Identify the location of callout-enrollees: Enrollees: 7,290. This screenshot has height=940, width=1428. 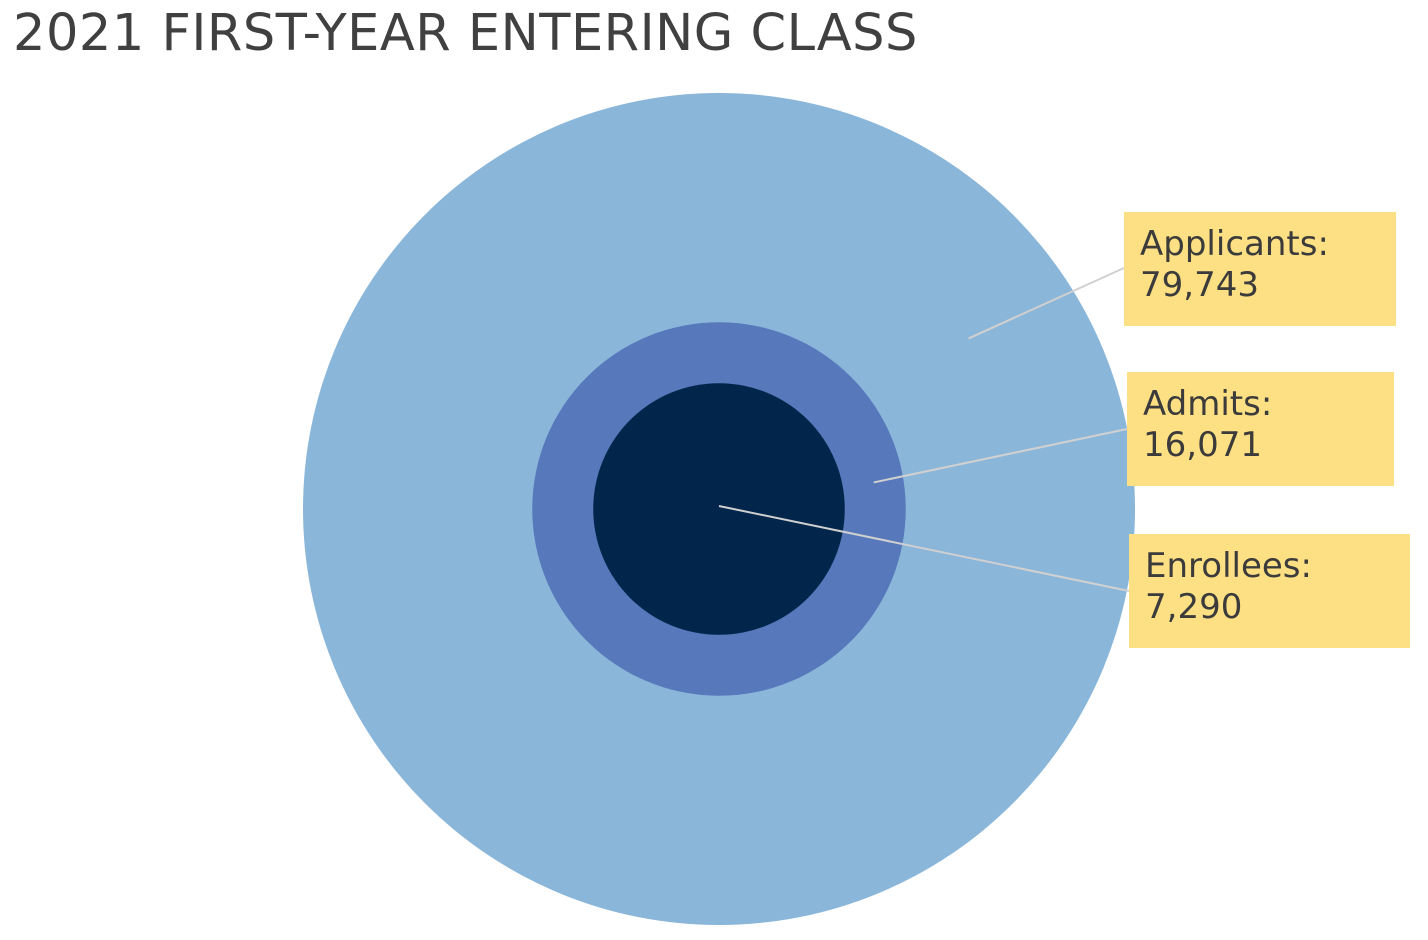
(1269, 591).